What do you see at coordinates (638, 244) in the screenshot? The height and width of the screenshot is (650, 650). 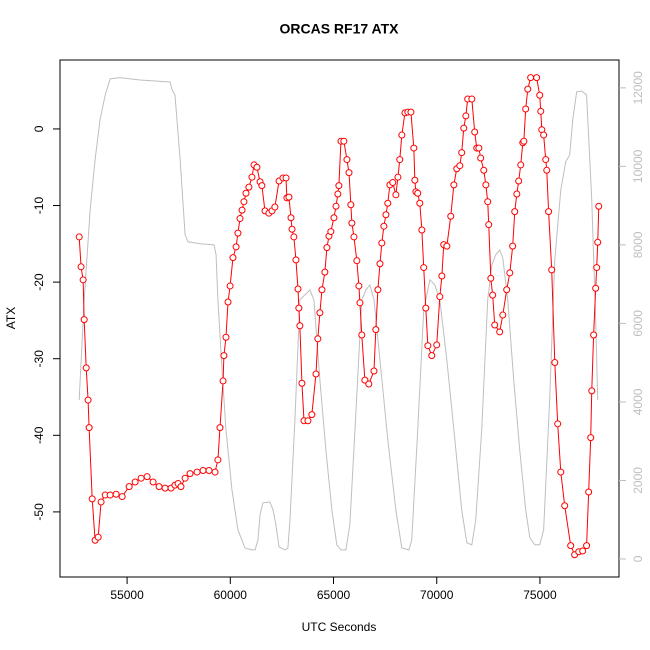 I see `y2-tick-label: 8000` at bounding box center [638, 244].